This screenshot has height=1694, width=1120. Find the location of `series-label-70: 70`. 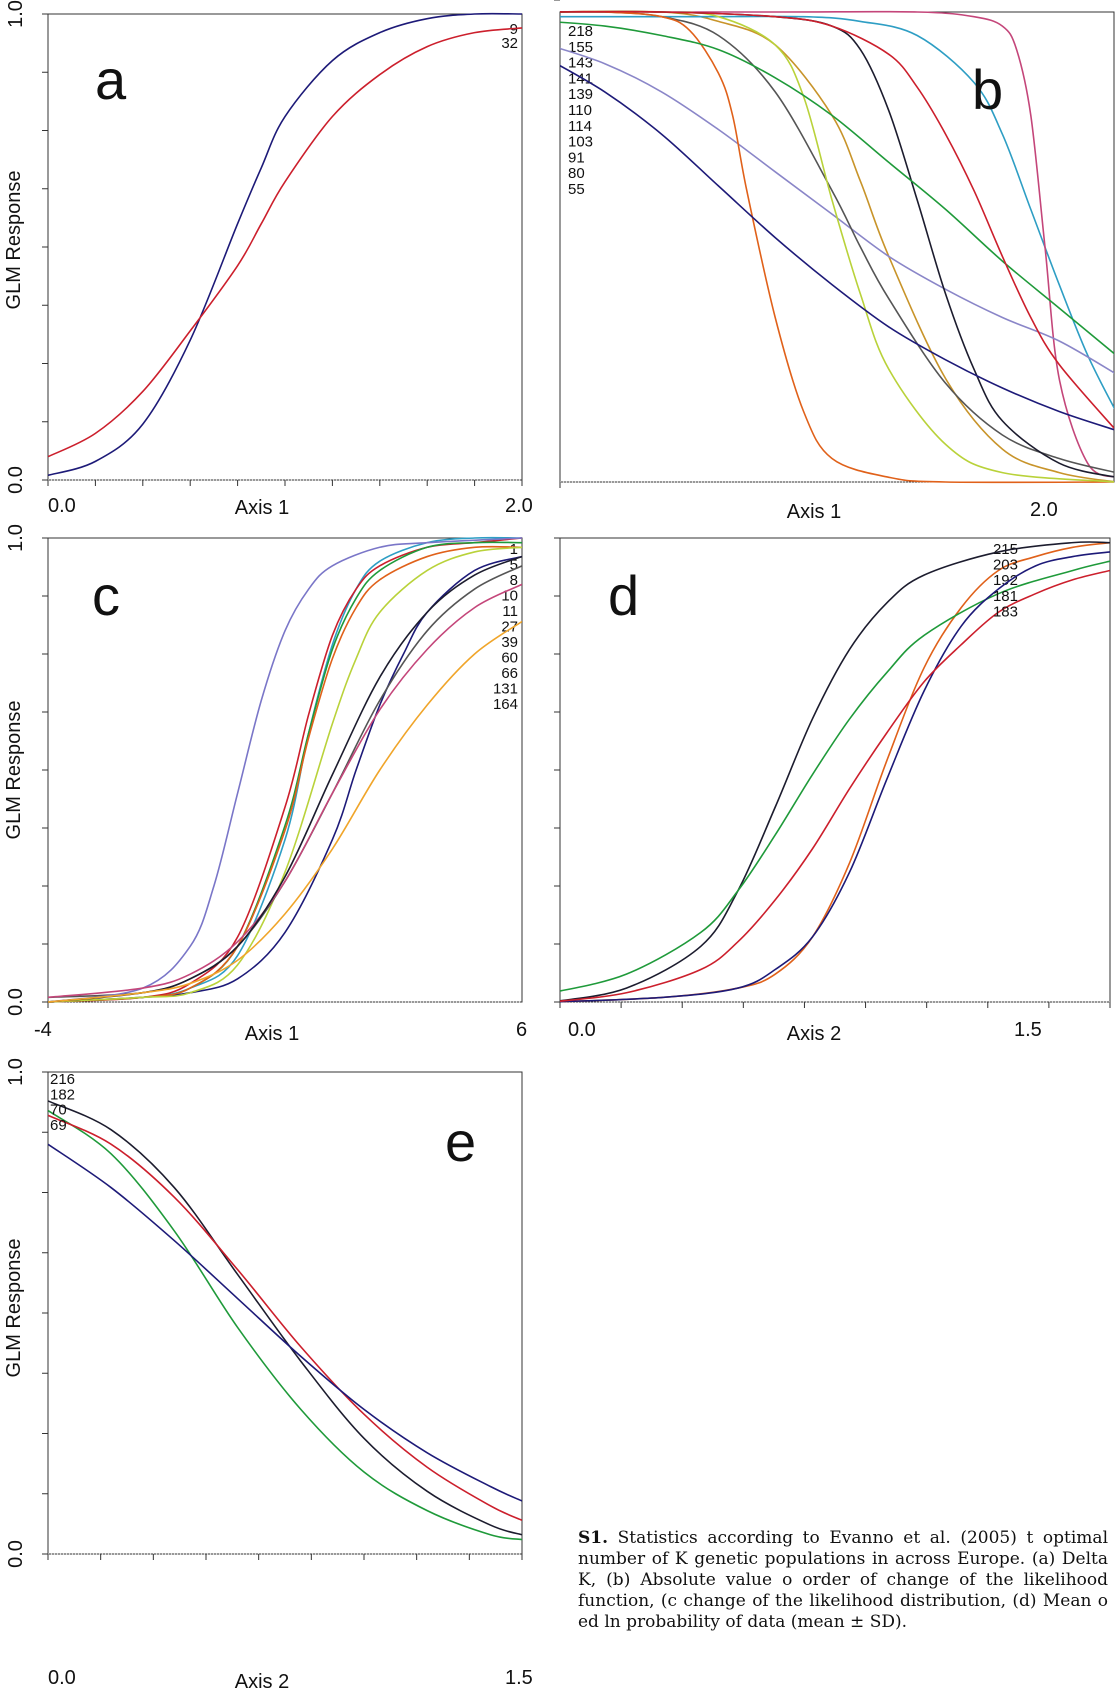

series-label-70: 70 is located at coordinates (58, 1110).